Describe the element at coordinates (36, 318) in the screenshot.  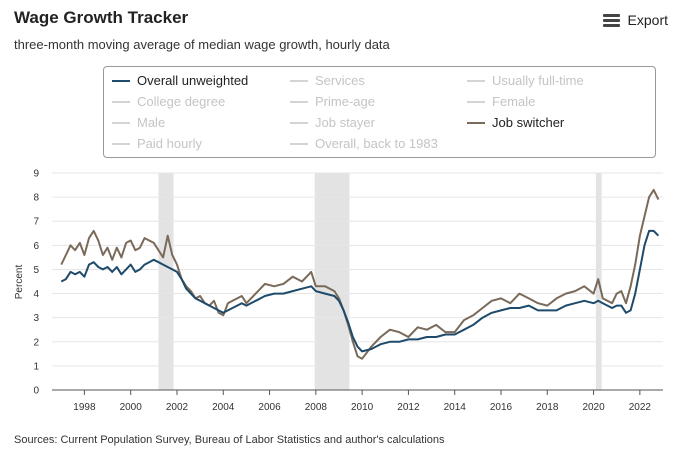
I see `y-tick-label: 3` at that location.